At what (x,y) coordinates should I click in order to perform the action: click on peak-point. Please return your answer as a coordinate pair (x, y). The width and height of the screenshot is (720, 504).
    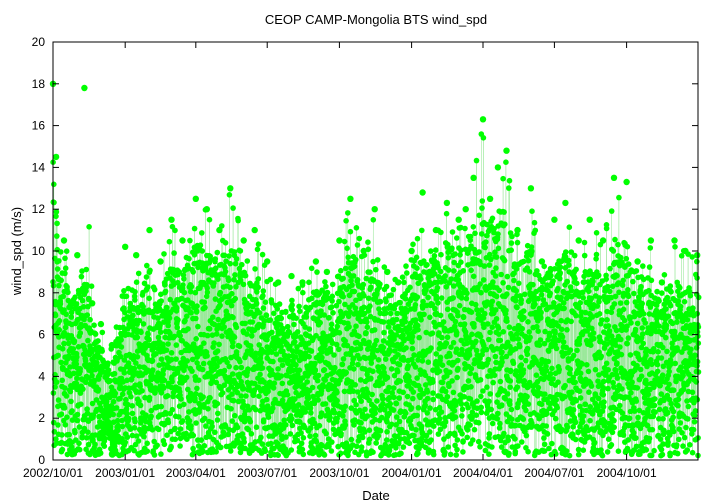
    Looking at the image, I should click on (531, 188).